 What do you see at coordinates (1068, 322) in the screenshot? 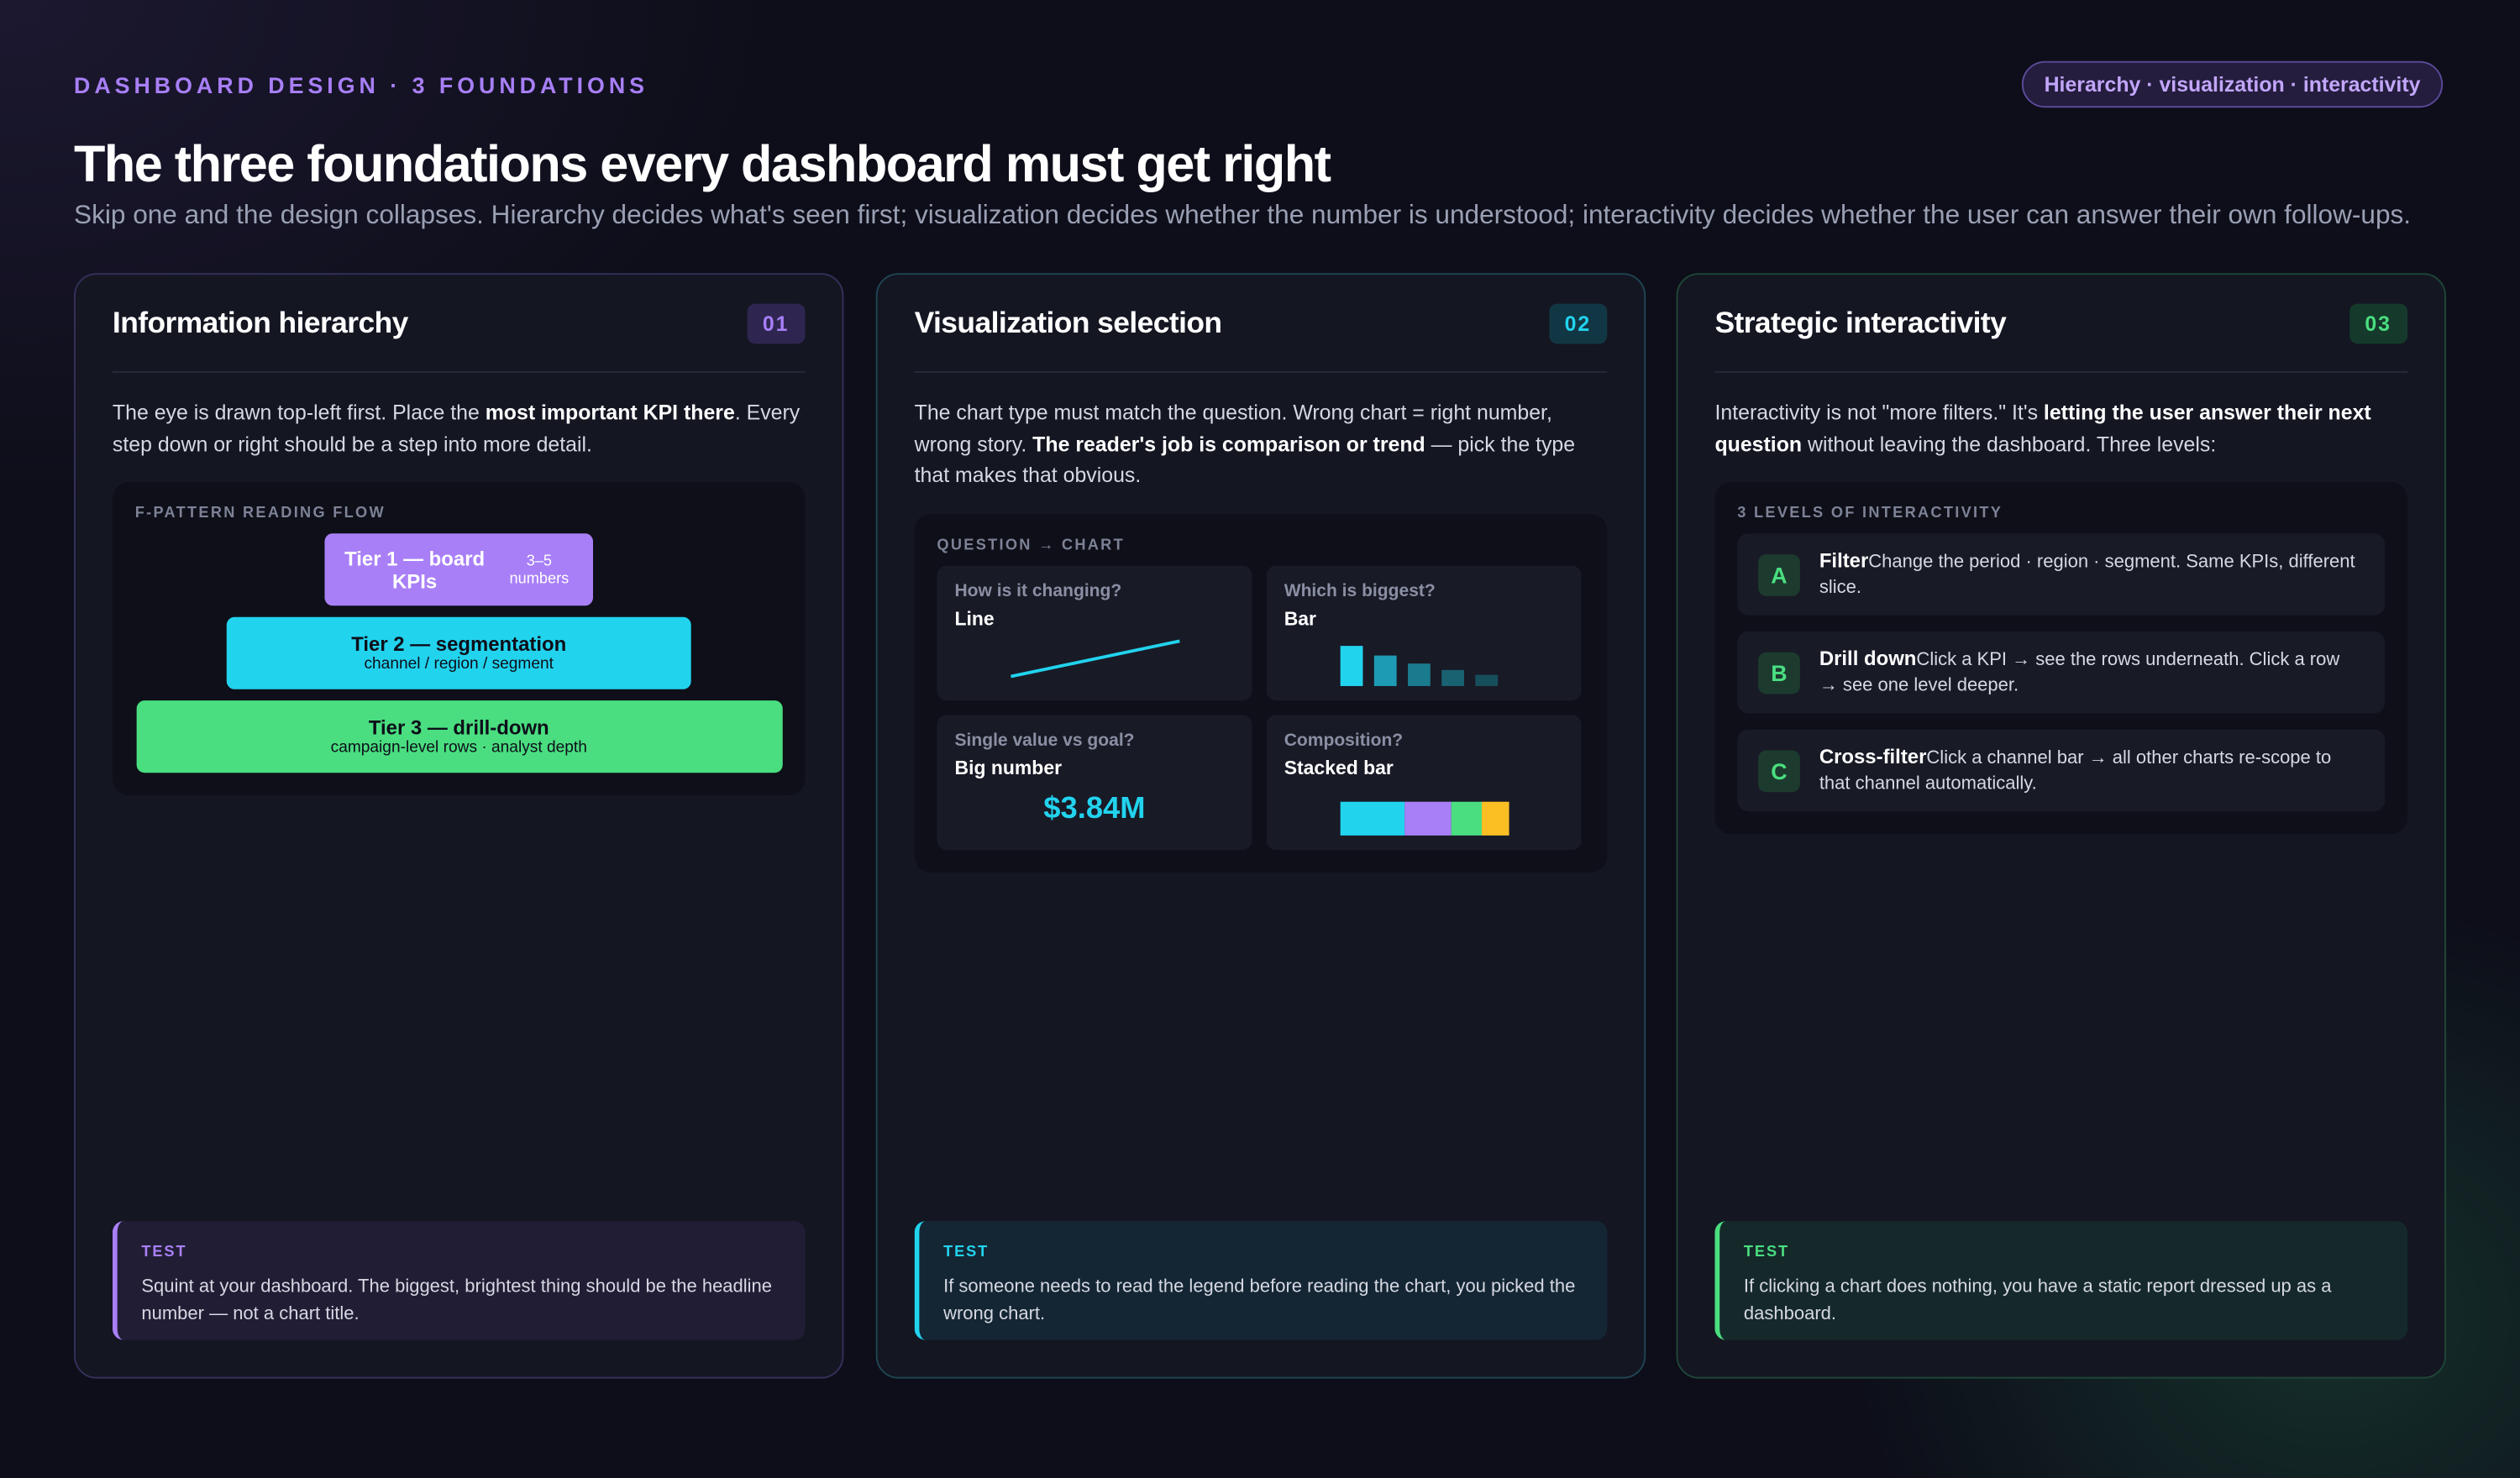
I see `card-title: Visualization selection` at bounding box center [1068, 322].